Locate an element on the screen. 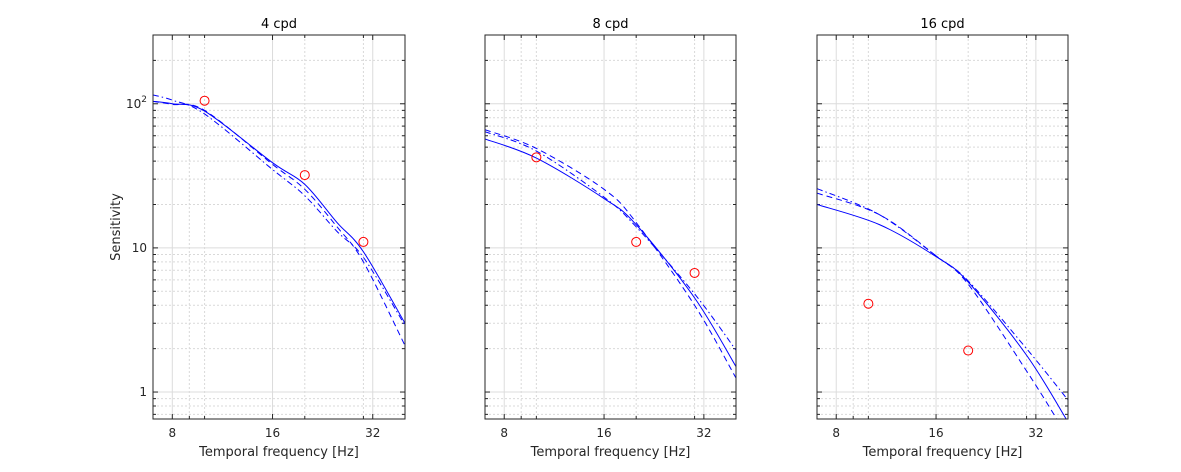 This screenshot has height=472, width=1181. y-tick-label: 102 is located at coordinates (136, 103).